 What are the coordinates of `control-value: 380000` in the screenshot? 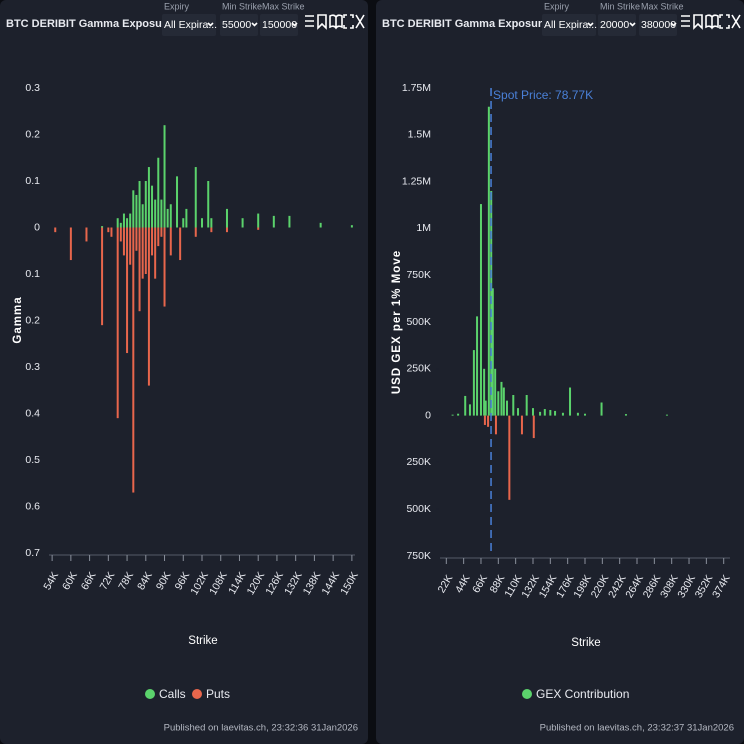 It's located at (658, 25).